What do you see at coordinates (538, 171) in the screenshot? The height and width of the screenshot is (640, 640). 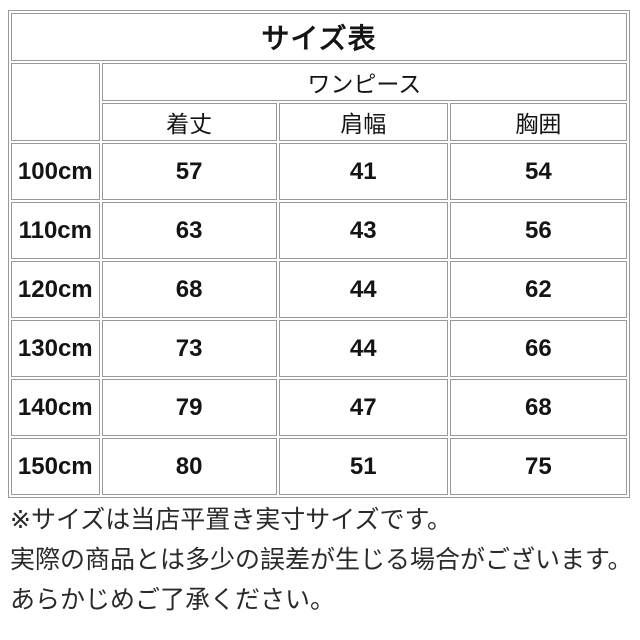 I see `measurement-value: 54` at bounding box center [538, 171].